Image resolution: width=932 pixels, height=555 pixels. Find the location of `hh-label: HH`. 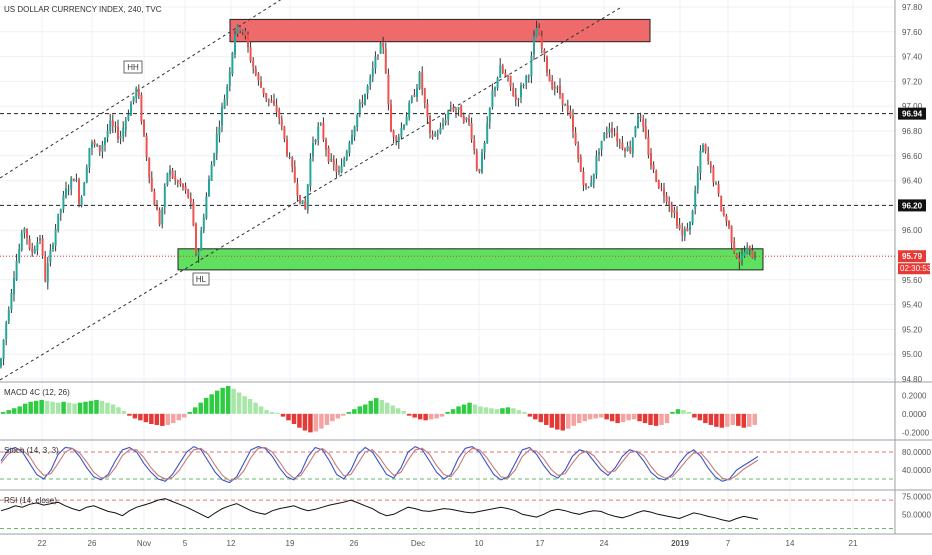

hh-label: HH is located at coordinates (133, 67).